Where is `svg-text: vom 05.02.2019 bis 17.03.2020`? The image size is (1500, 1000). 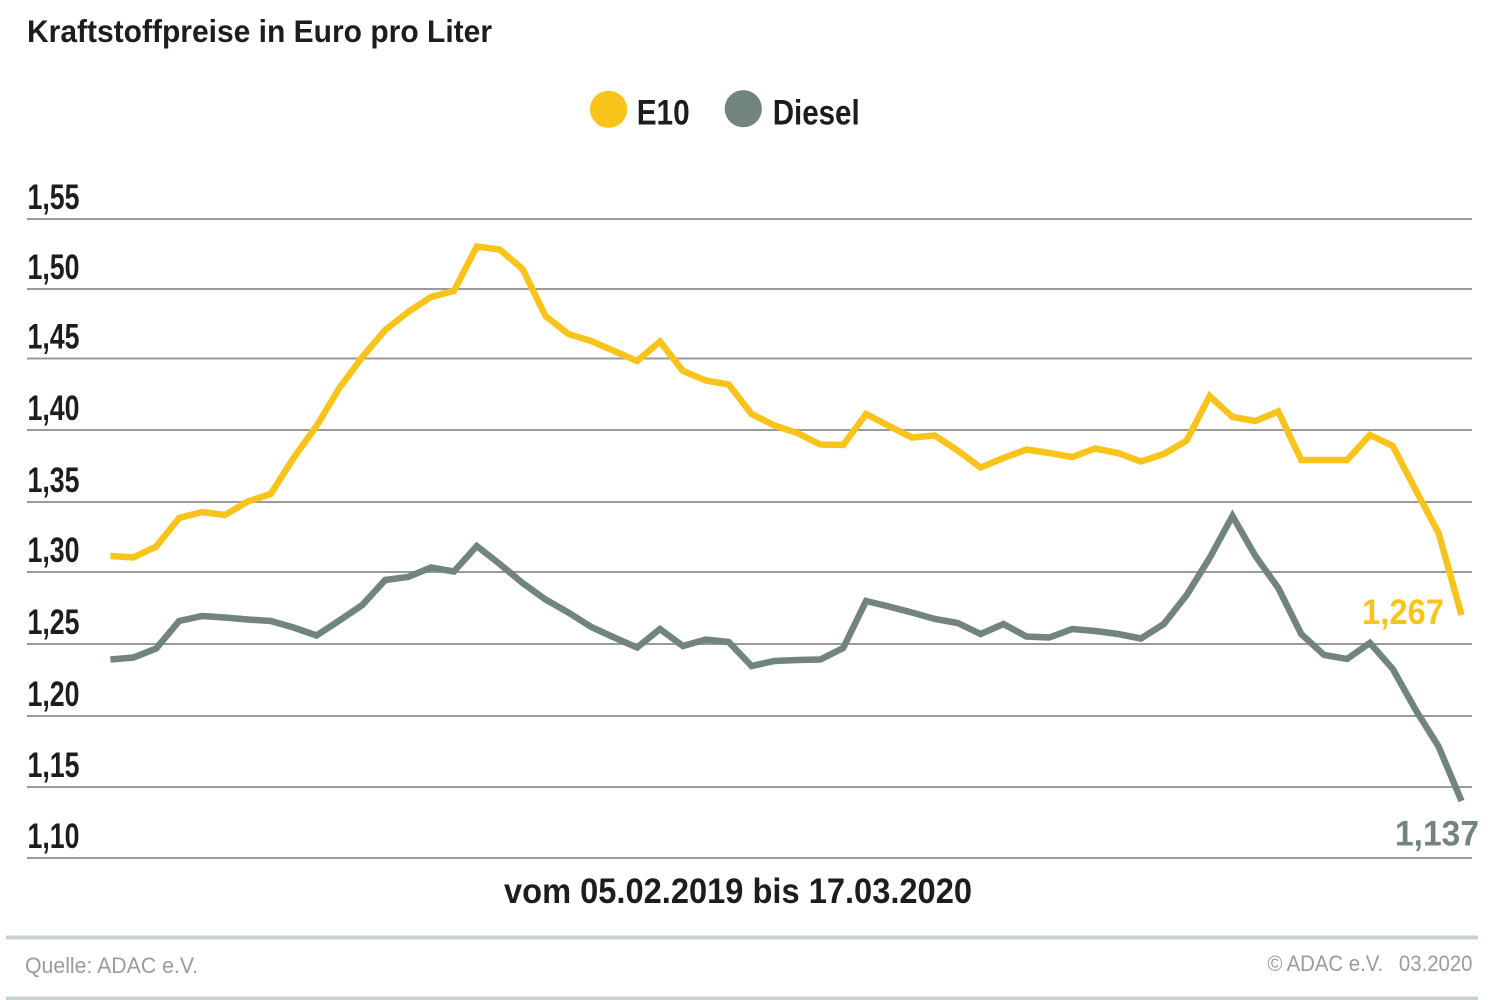 svg-text: vom 05.02.2019 bis 17.03.2020 is located at coordinates (738, 891).